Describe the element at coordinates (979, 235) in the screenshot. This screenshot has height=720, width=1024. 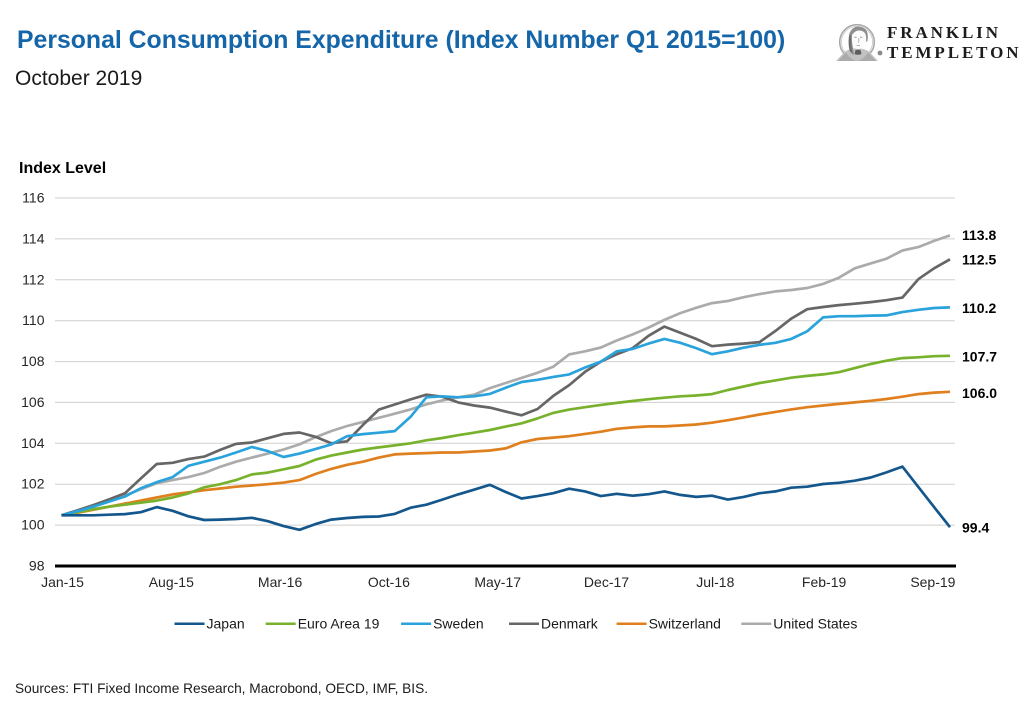
I see `svg-text: 113.8` at that location.